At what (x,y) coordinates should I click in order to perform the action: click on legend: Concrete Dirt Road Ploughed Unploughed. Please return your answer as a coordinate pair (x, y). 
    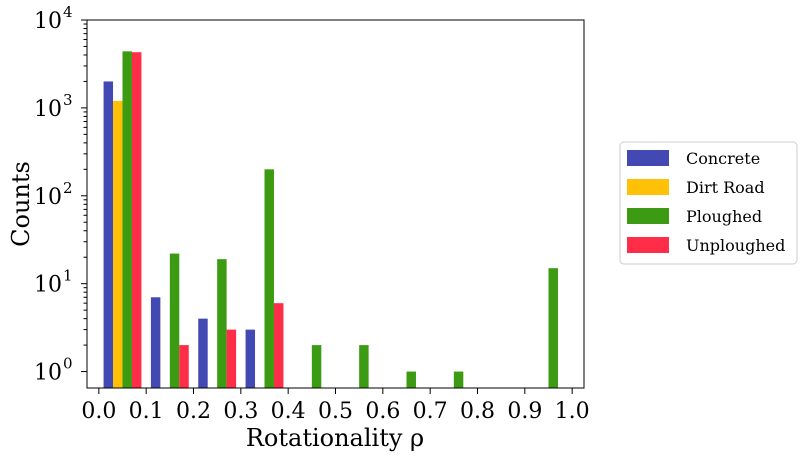
    Looking at the image, I should click on (708, 203).